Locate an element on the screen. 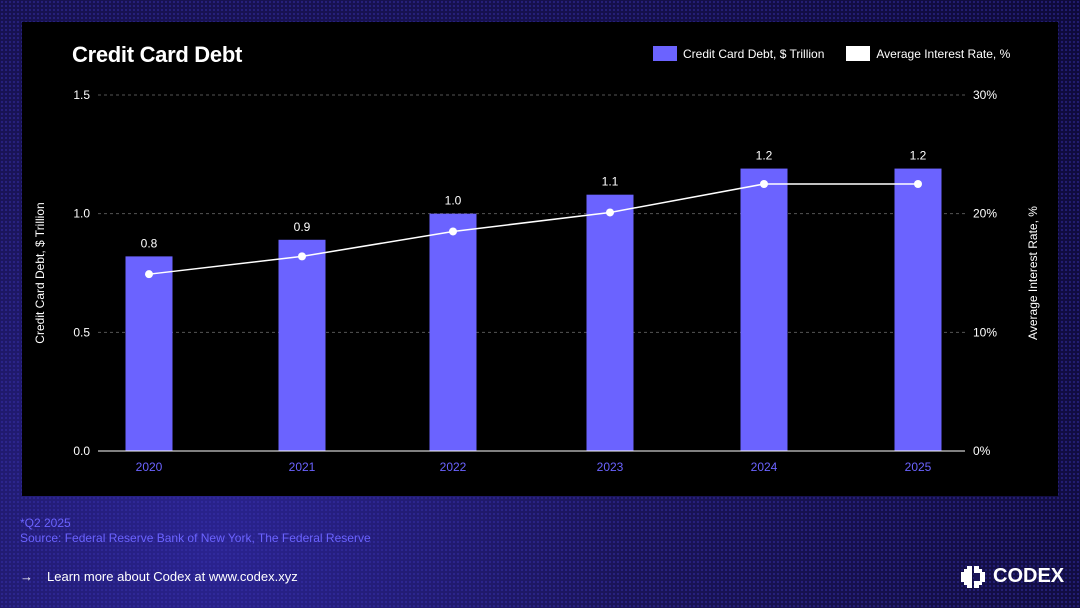 The height and width of the screenshot is (608, 1080). legend-swatch-debt is located at coordinates (665, 53).